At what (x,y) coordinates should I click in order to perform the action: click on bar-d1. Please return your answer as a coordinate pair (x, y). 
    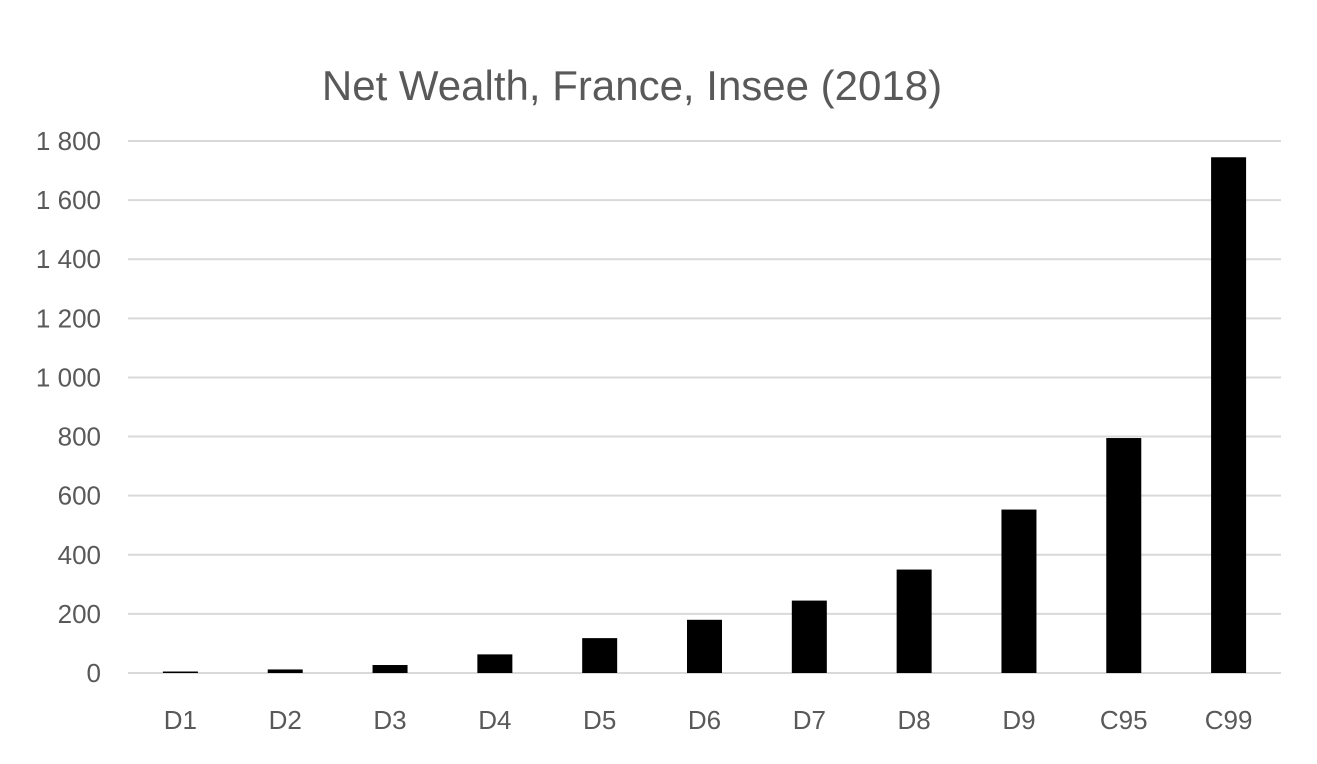
    Looking at the image, I should click on (180, 672).